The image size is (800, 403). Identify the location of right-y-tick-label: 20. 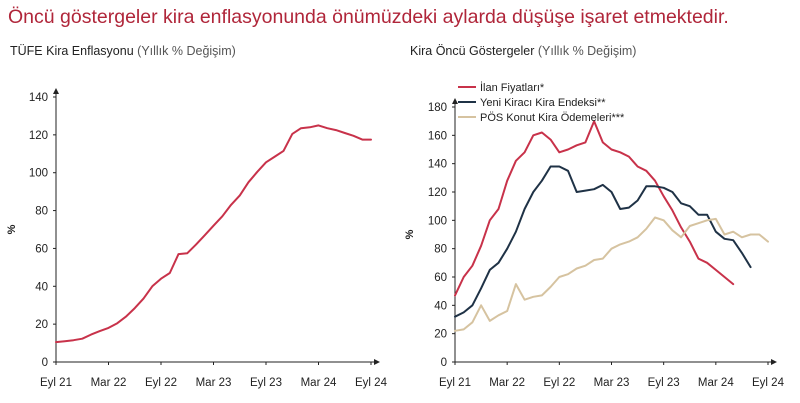
(440, 335).